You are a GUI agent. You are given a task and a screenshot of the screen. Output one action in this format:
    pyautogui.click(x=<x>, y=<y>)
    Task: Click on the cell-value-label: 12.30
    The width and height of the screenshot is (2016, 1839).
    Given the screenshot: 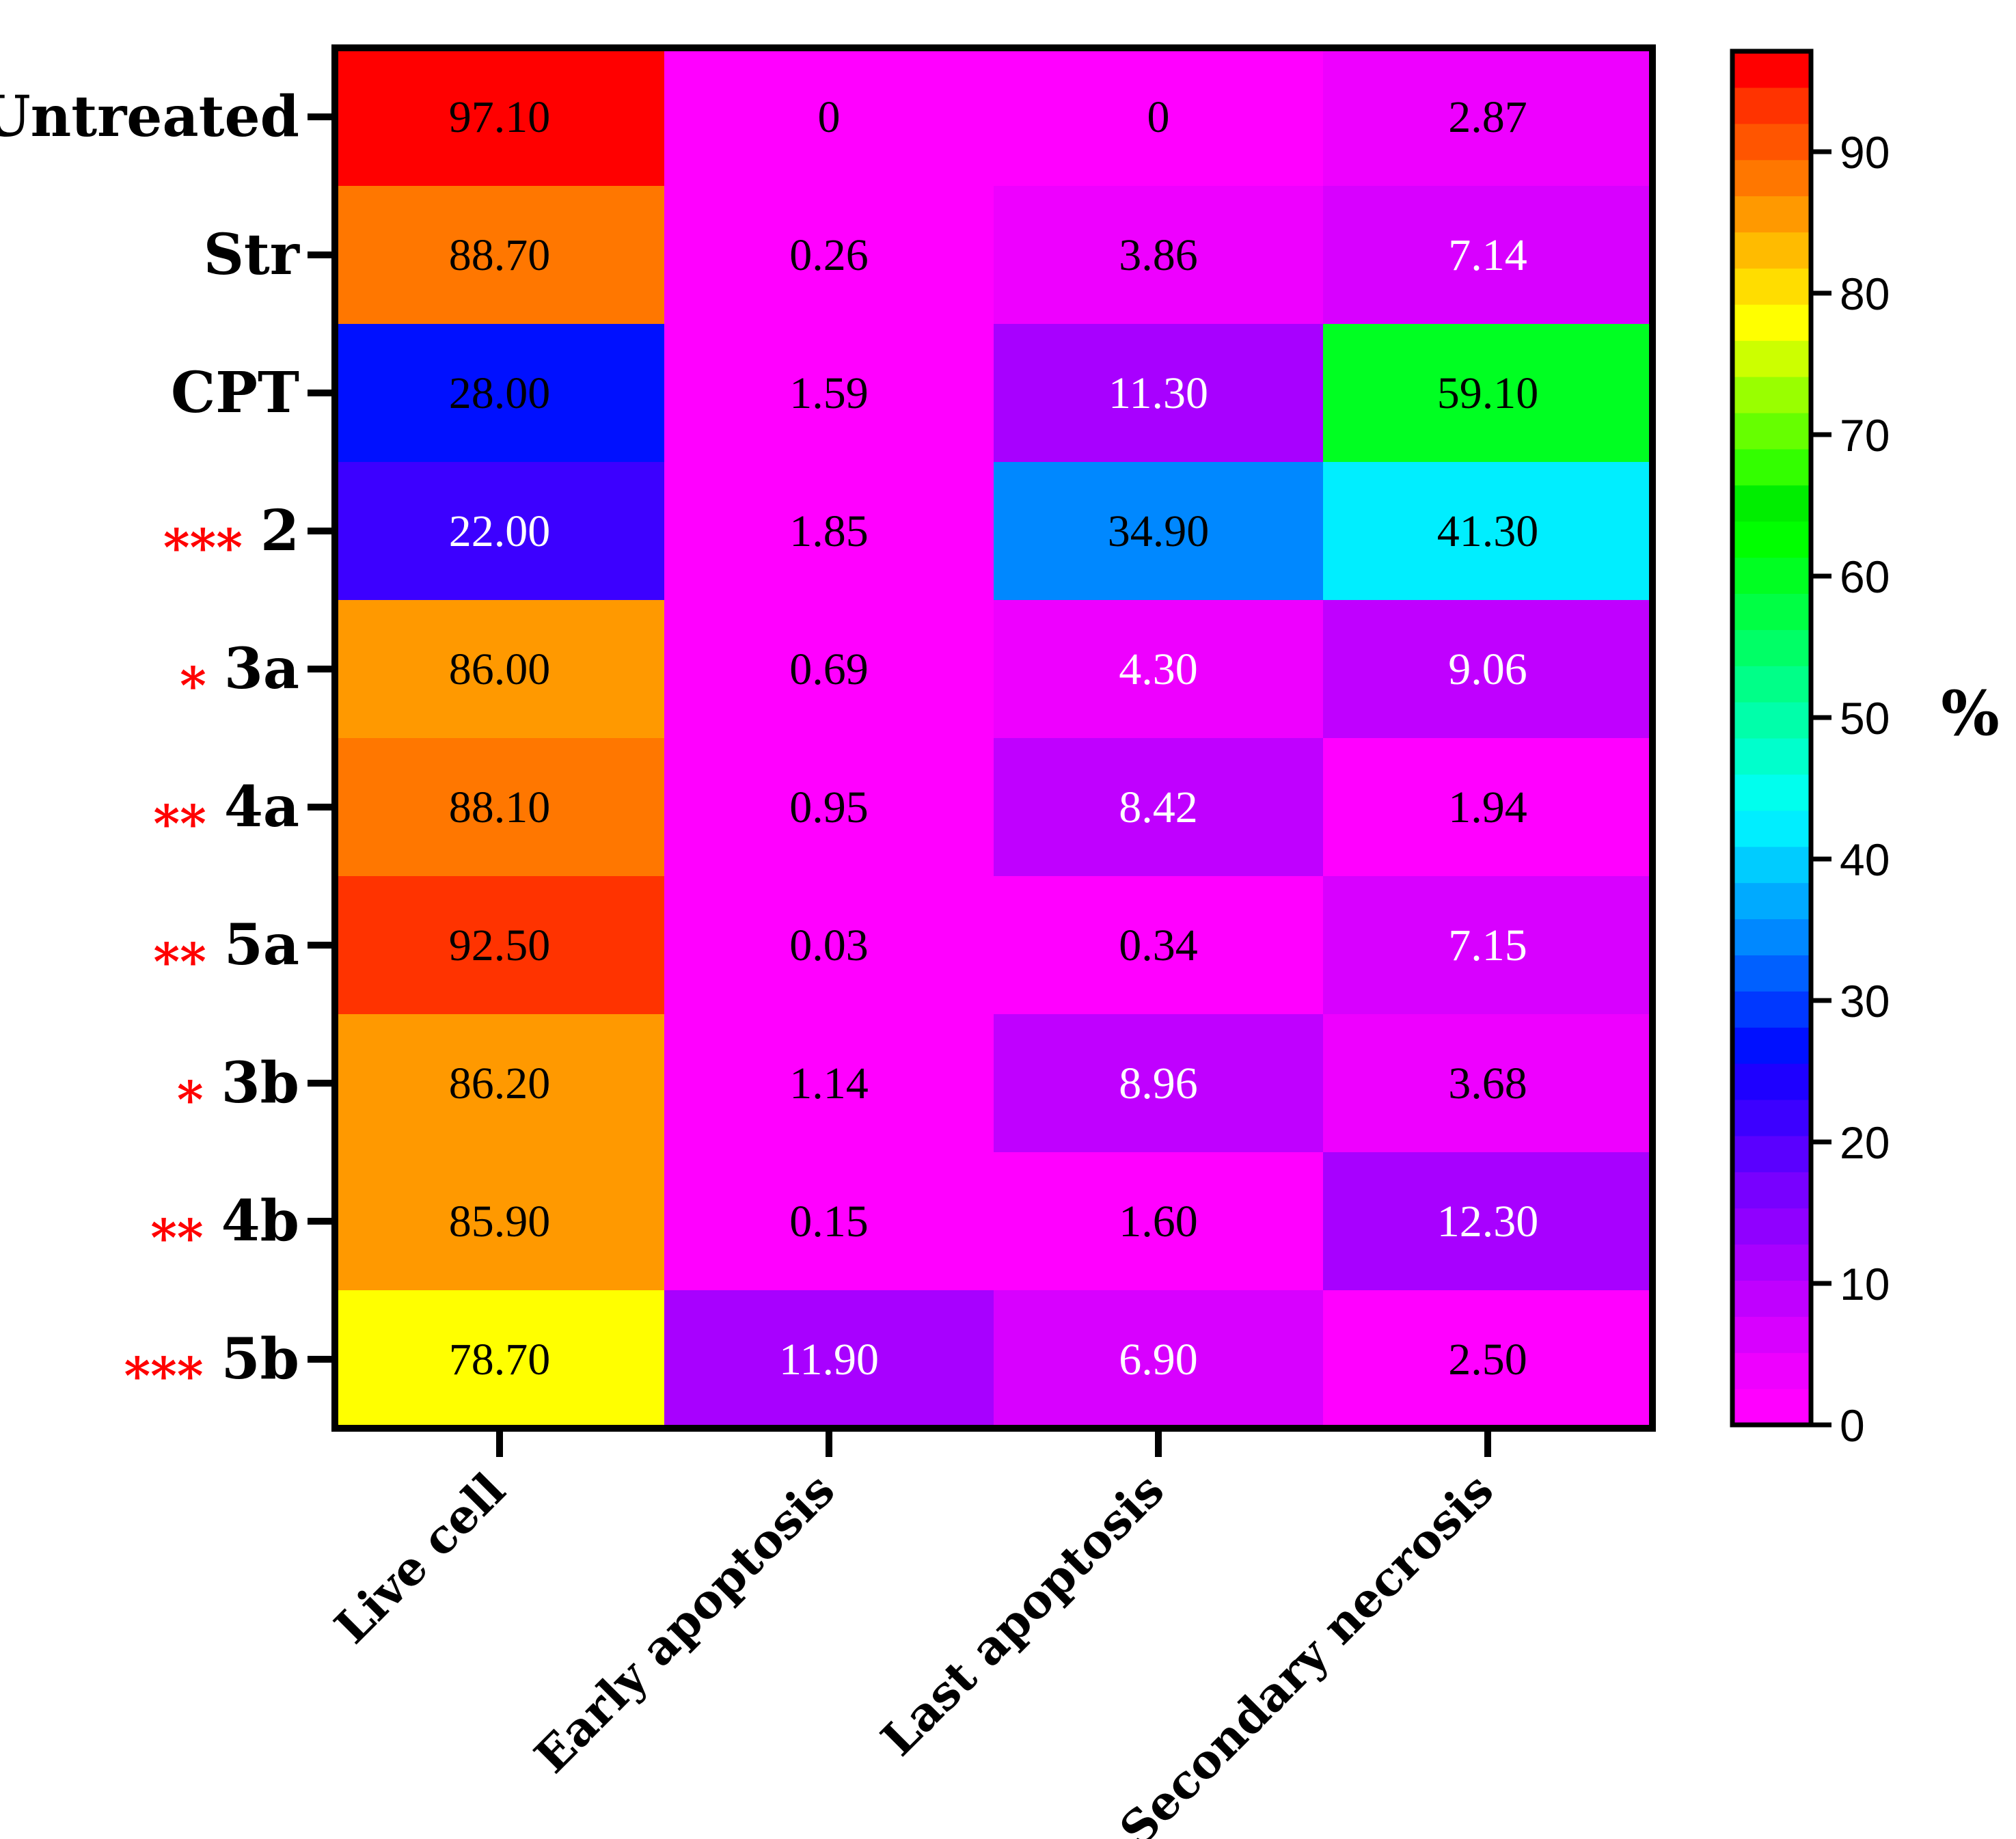 What is the action you would take?
    pyautogui.click(x=1488, y=1222)
    